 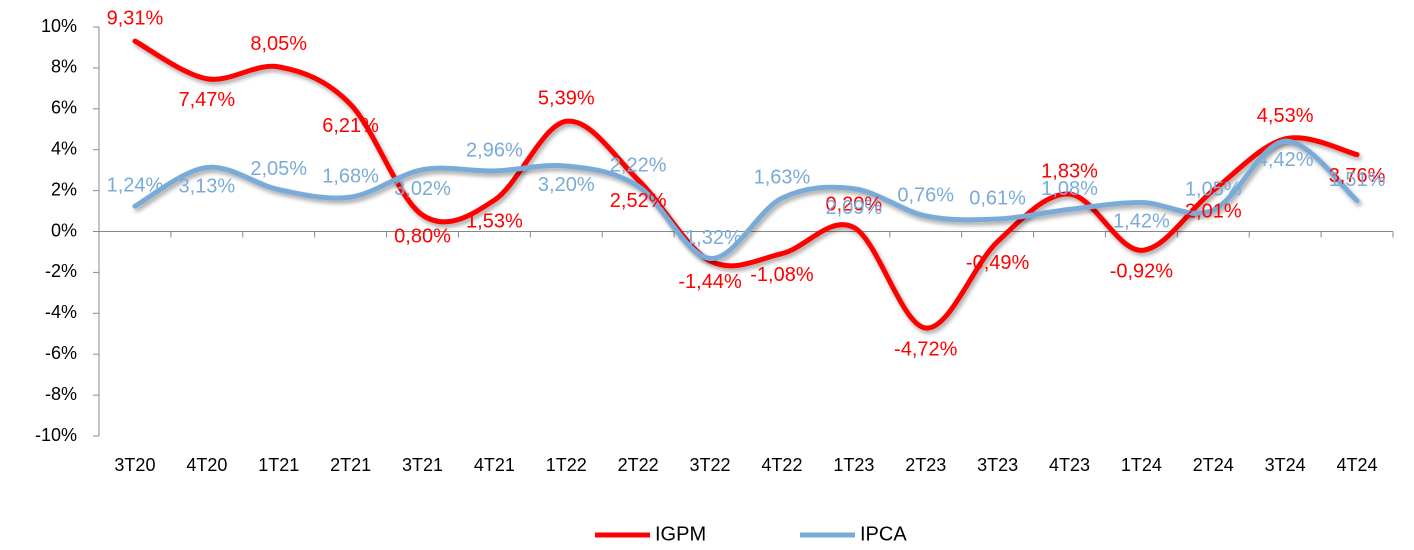 I want to click on x-tick-label: 4T22, so click(x=781, y=465).